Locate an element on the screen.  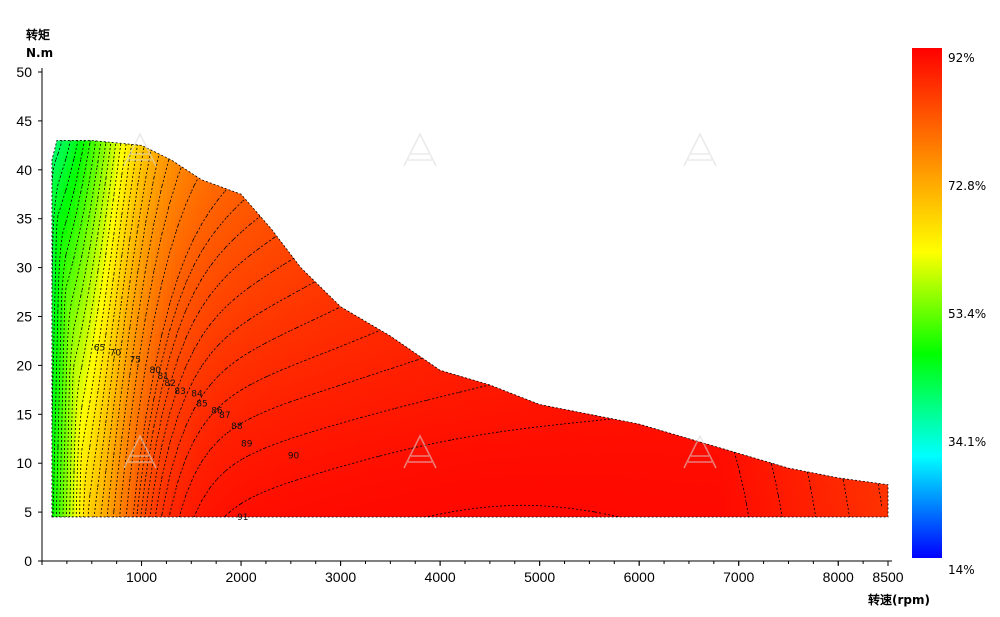
y-tick-label: 35 is located at coordinates (24, 219).